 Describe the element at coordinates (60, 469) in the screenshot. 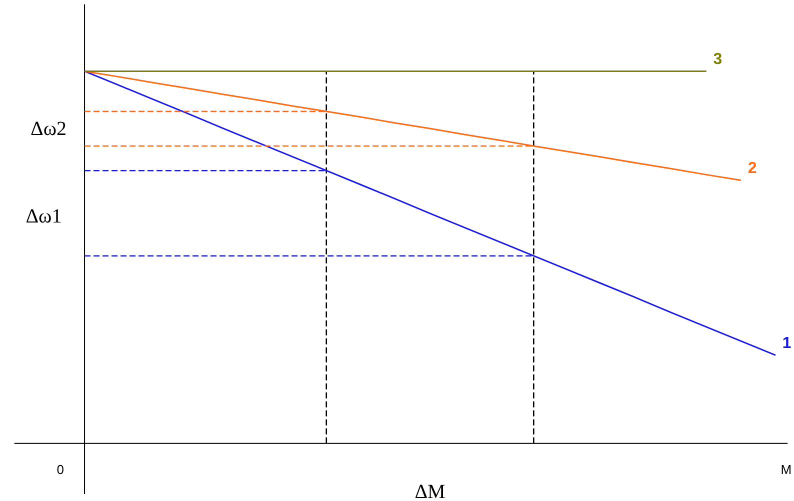

I see `text: 0` at that location.